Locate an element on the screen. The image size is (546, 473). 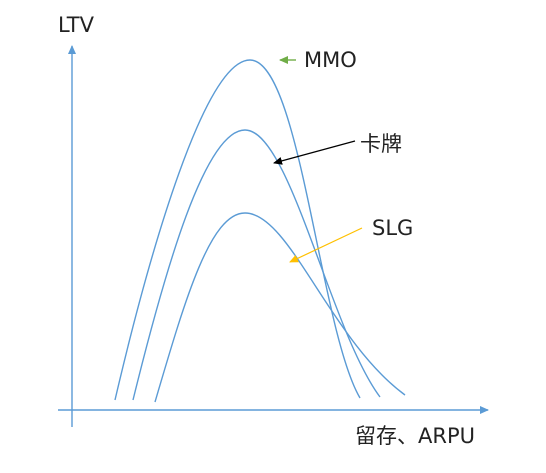
x-axis-label: 留存、ARPU is located at coordinates (415, 436).